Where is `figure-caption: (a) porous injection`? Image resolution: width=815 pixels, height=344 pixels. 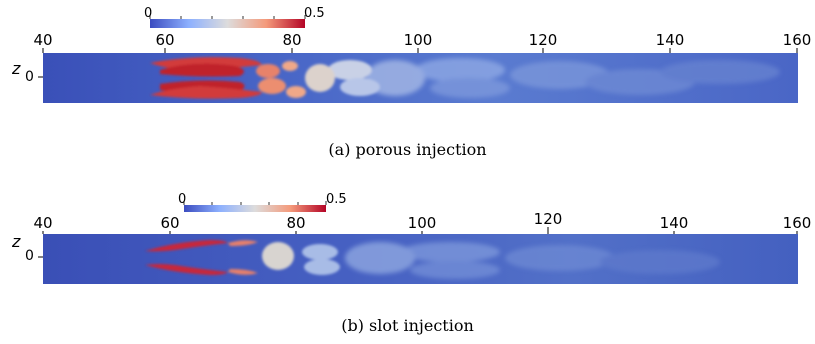 figure-caption: (a) porous injection is located at coordinates (407, 149).